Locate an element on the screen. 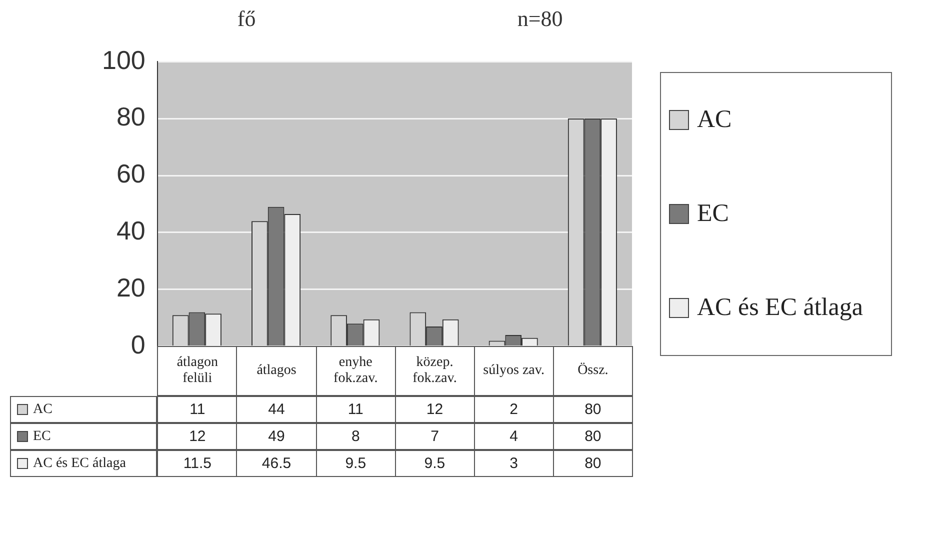  text: AC és EC átlaga is located at coordinates (79, 463).